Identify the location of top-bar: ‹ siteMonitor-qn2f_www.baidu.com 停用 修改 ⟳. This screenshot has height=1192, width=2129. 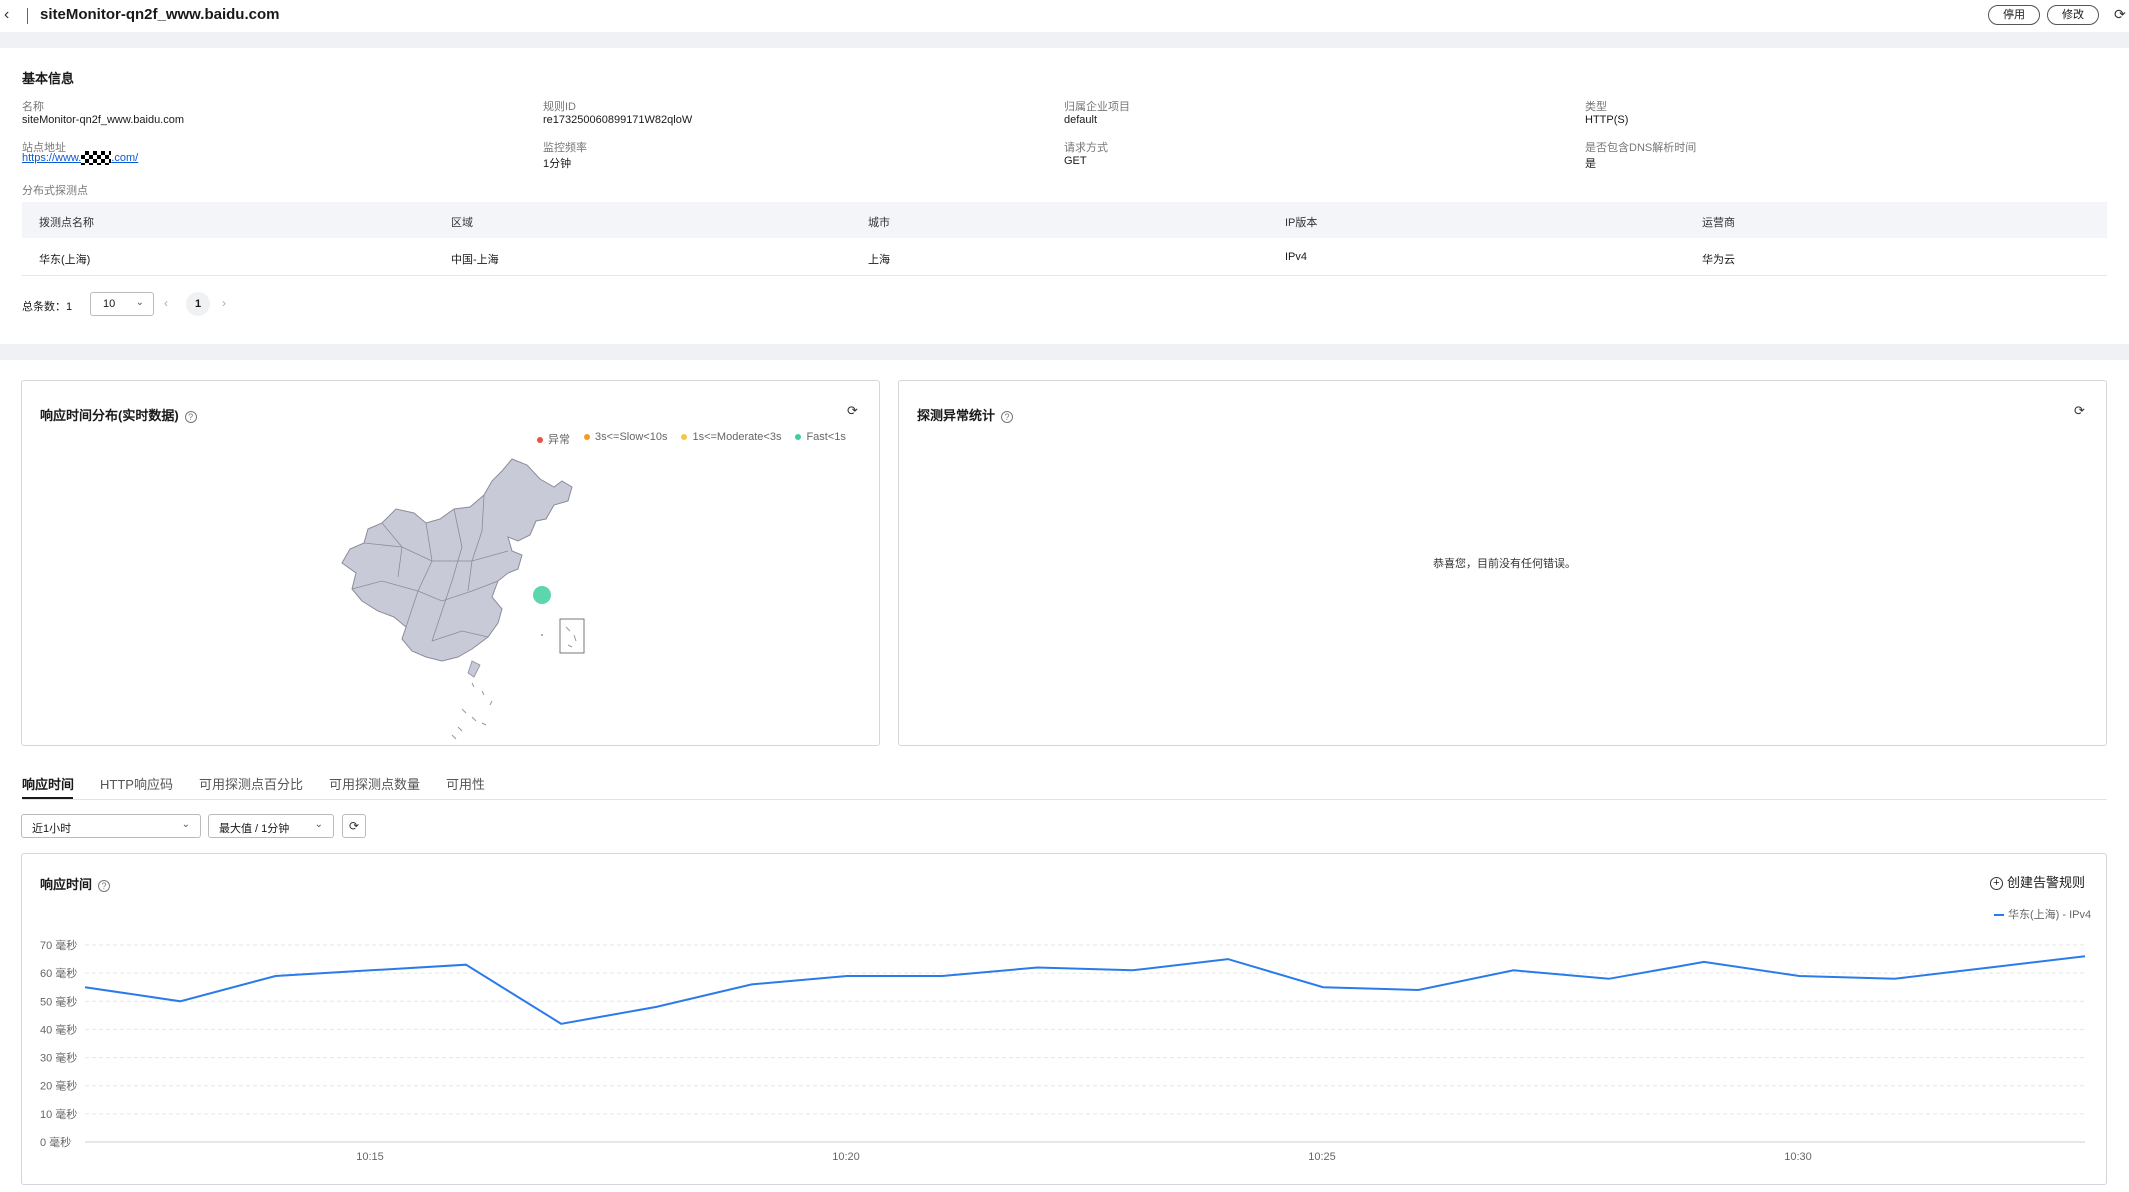
(1064, 16).